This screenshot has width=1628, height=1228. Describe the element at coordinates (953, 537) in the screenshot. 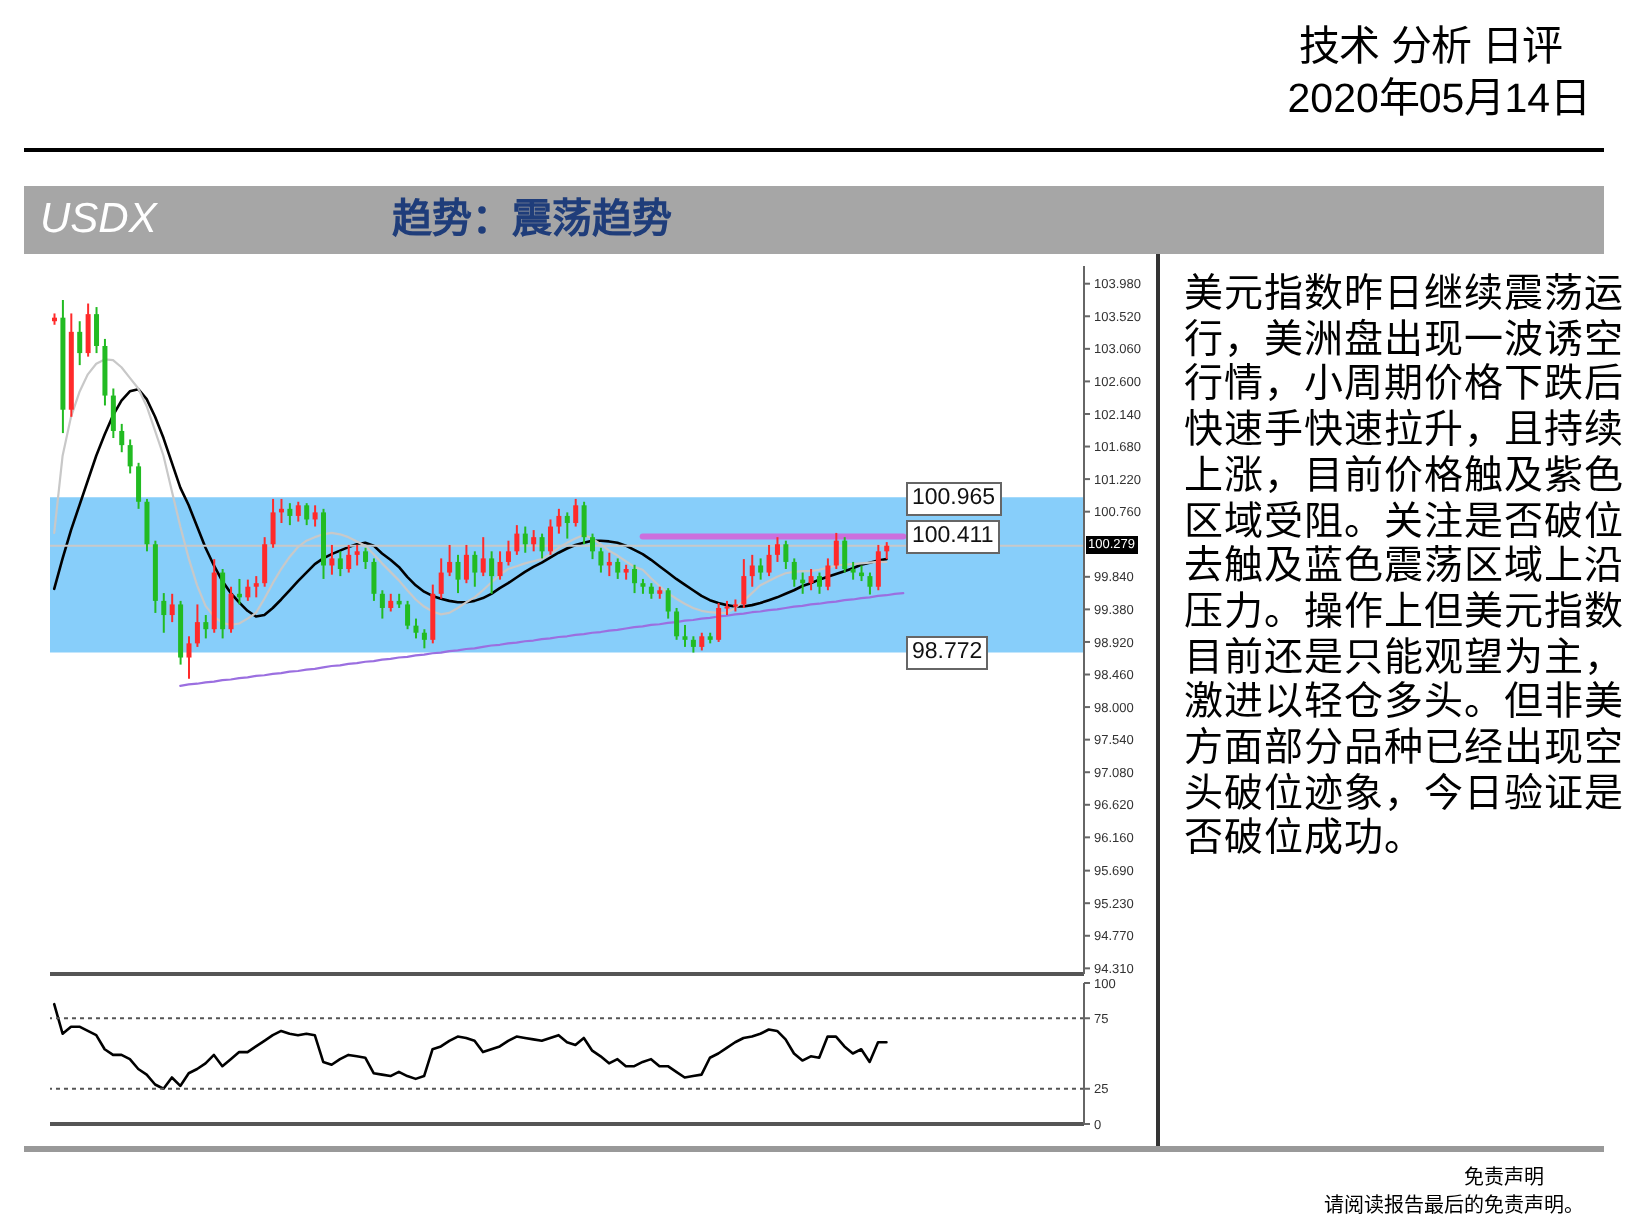

I see `annotation: 100.411` at that location.